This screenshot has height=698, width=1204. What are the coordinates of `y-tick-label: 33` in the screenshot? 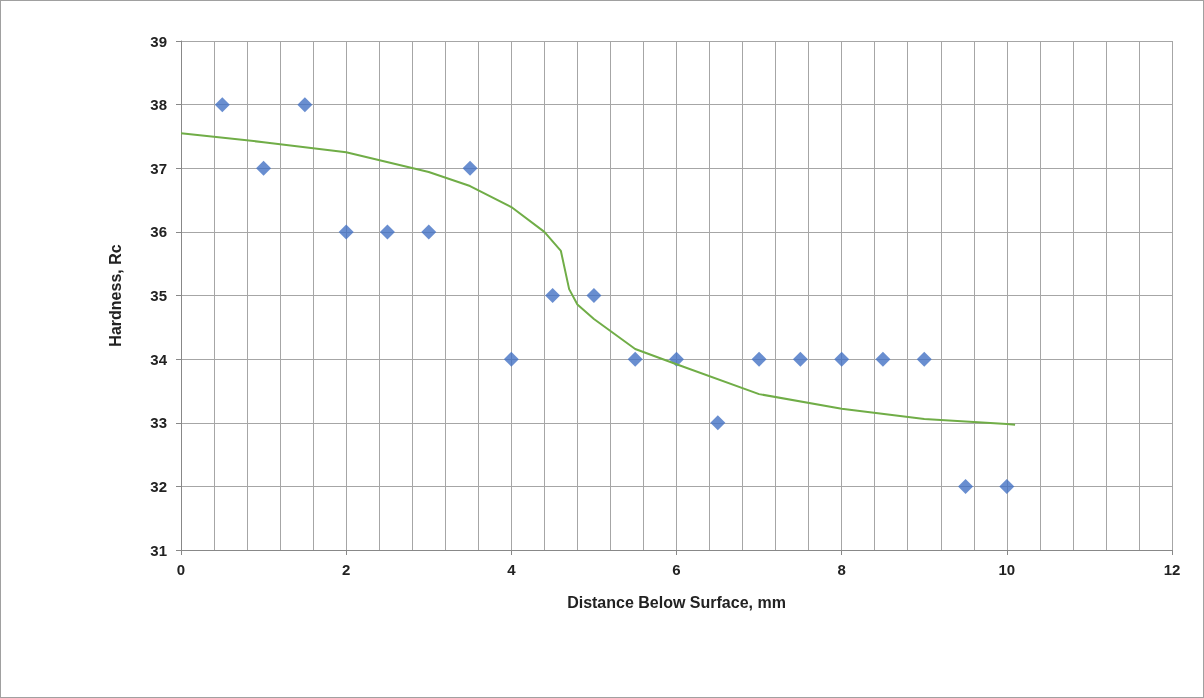 It's located at (158, 423).